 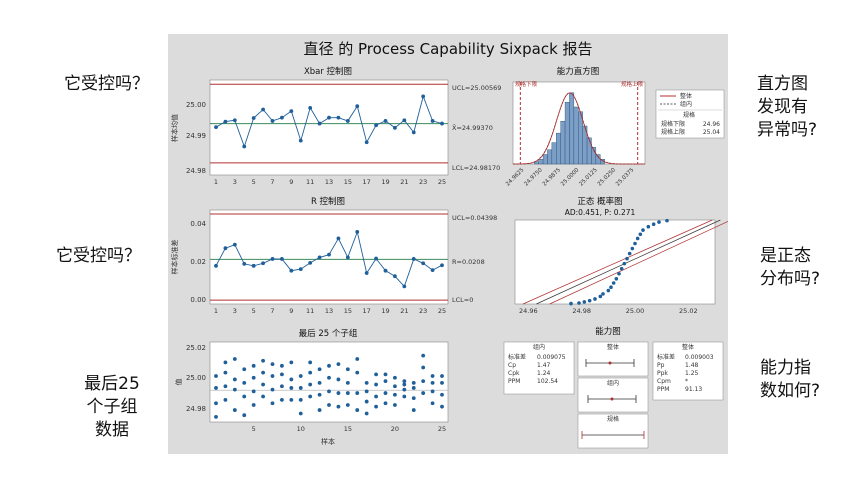 What do you see at coordinates (514, 381) in the screenshot?
I see `within-row-label: PPM` at bounding box center [514, 381].